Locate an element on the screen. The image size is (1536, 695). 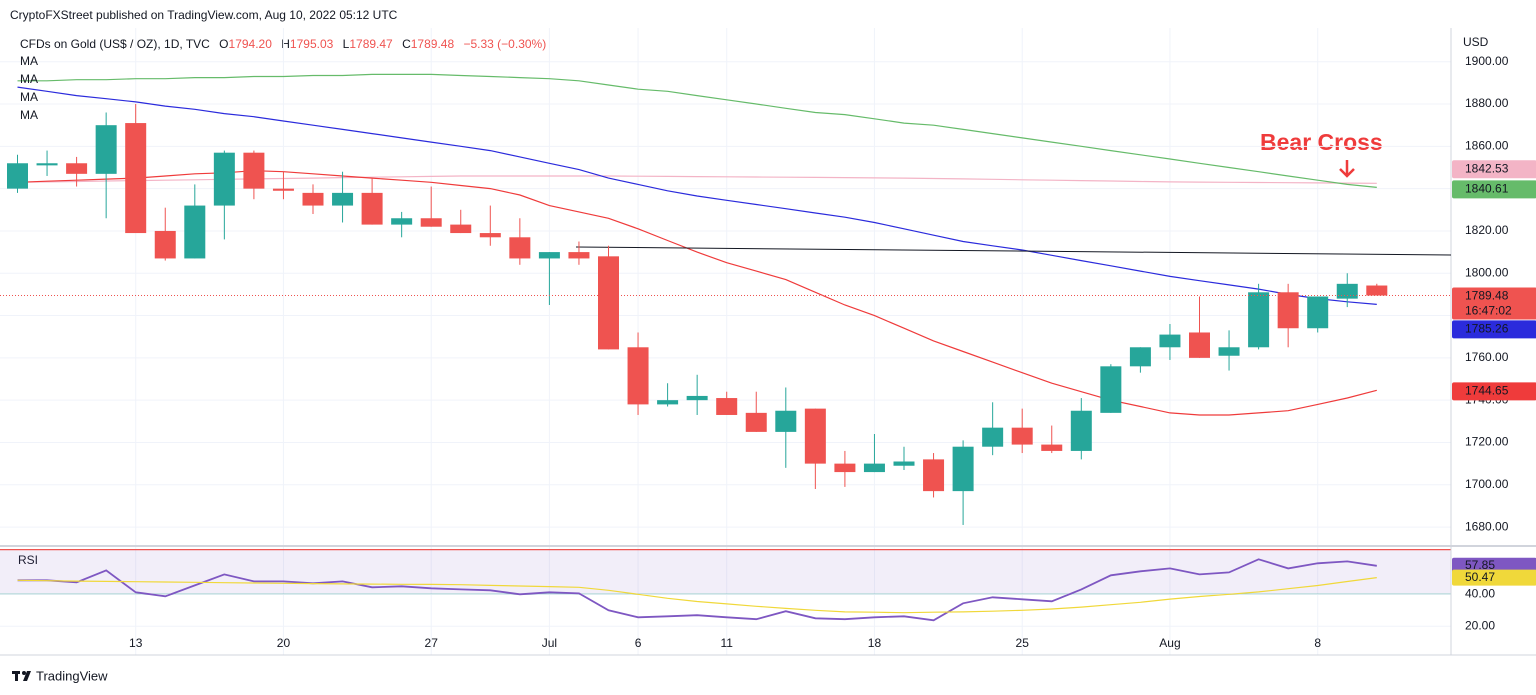
symbol-title: CFDs on Gold (US$ / OZ), 1D, TVC is located at coordinates (115, 44).